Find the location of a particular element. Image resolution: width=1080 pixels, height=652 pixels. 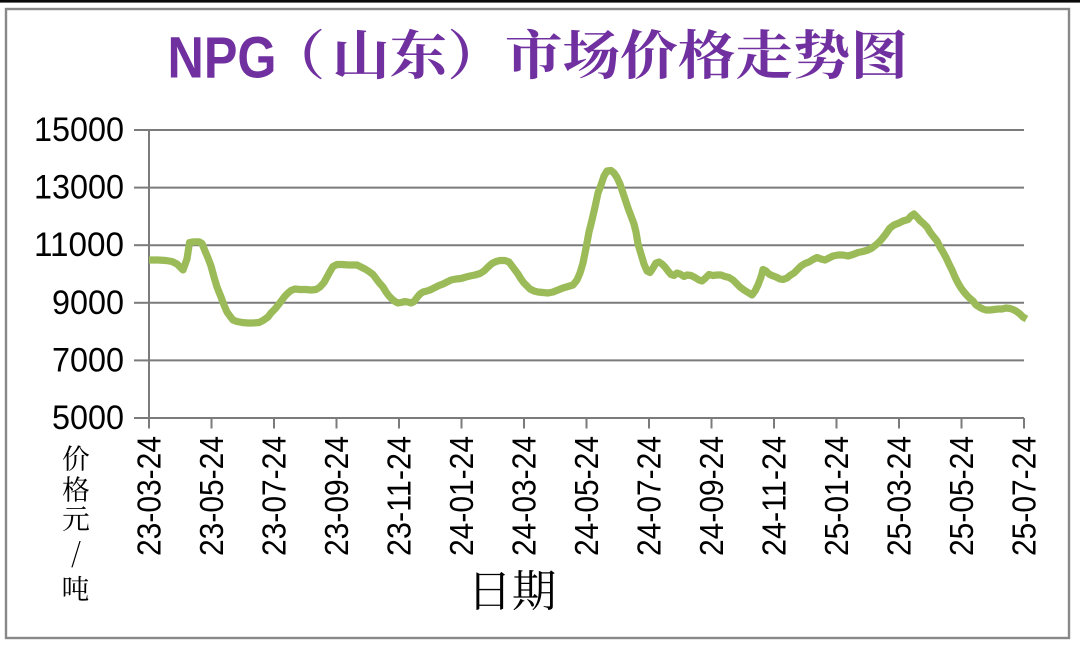

svg-text: 23-03-24 is located at coordinates (149, 496).